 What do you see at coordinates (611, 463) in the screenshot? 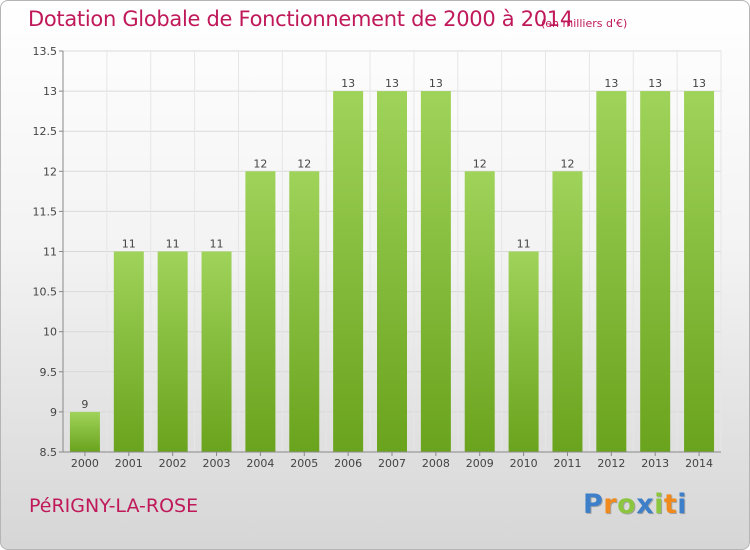
I see `x-tick-label: 2012` at bounding box center [611, 463].